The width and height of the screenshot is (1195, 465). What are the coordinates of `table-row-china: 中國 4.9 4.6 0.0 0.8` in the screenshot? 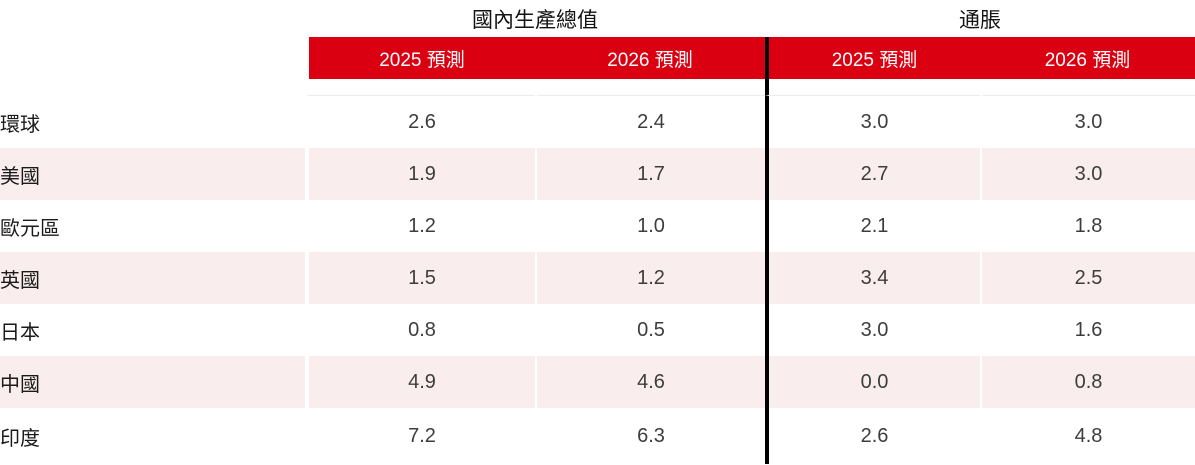 It's located at (597, 382).